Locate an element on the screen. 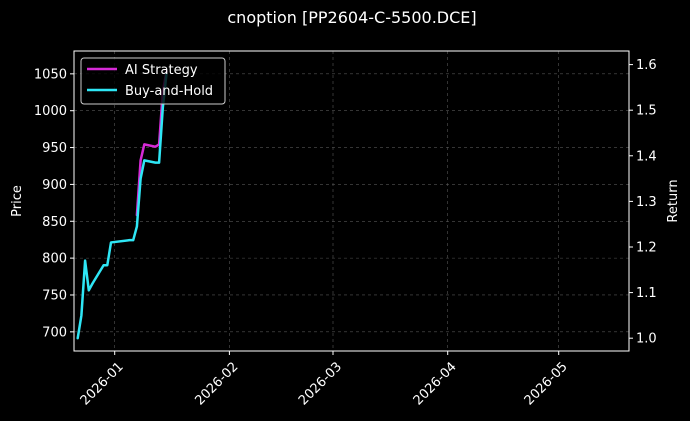  series-line-buy-and-hold is located at coordinates (122, 206).